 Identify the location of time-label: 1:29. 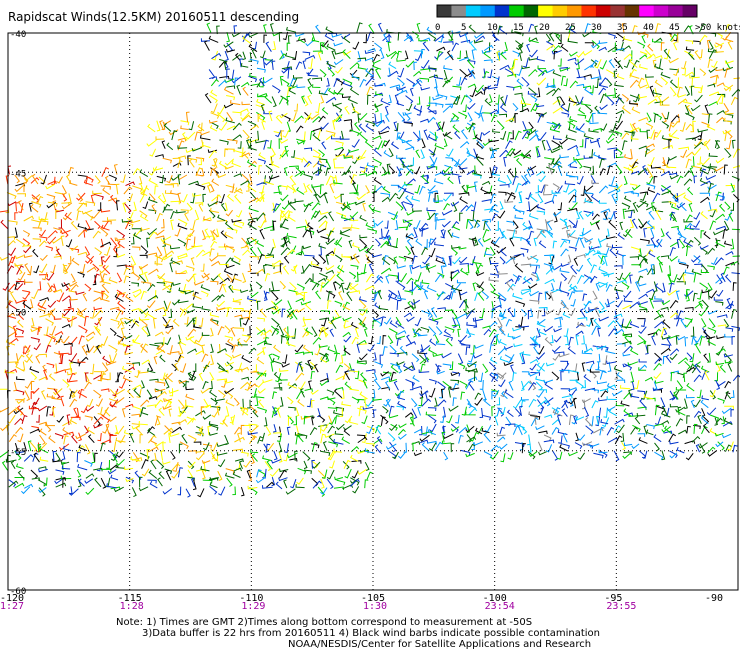
(253, 606).